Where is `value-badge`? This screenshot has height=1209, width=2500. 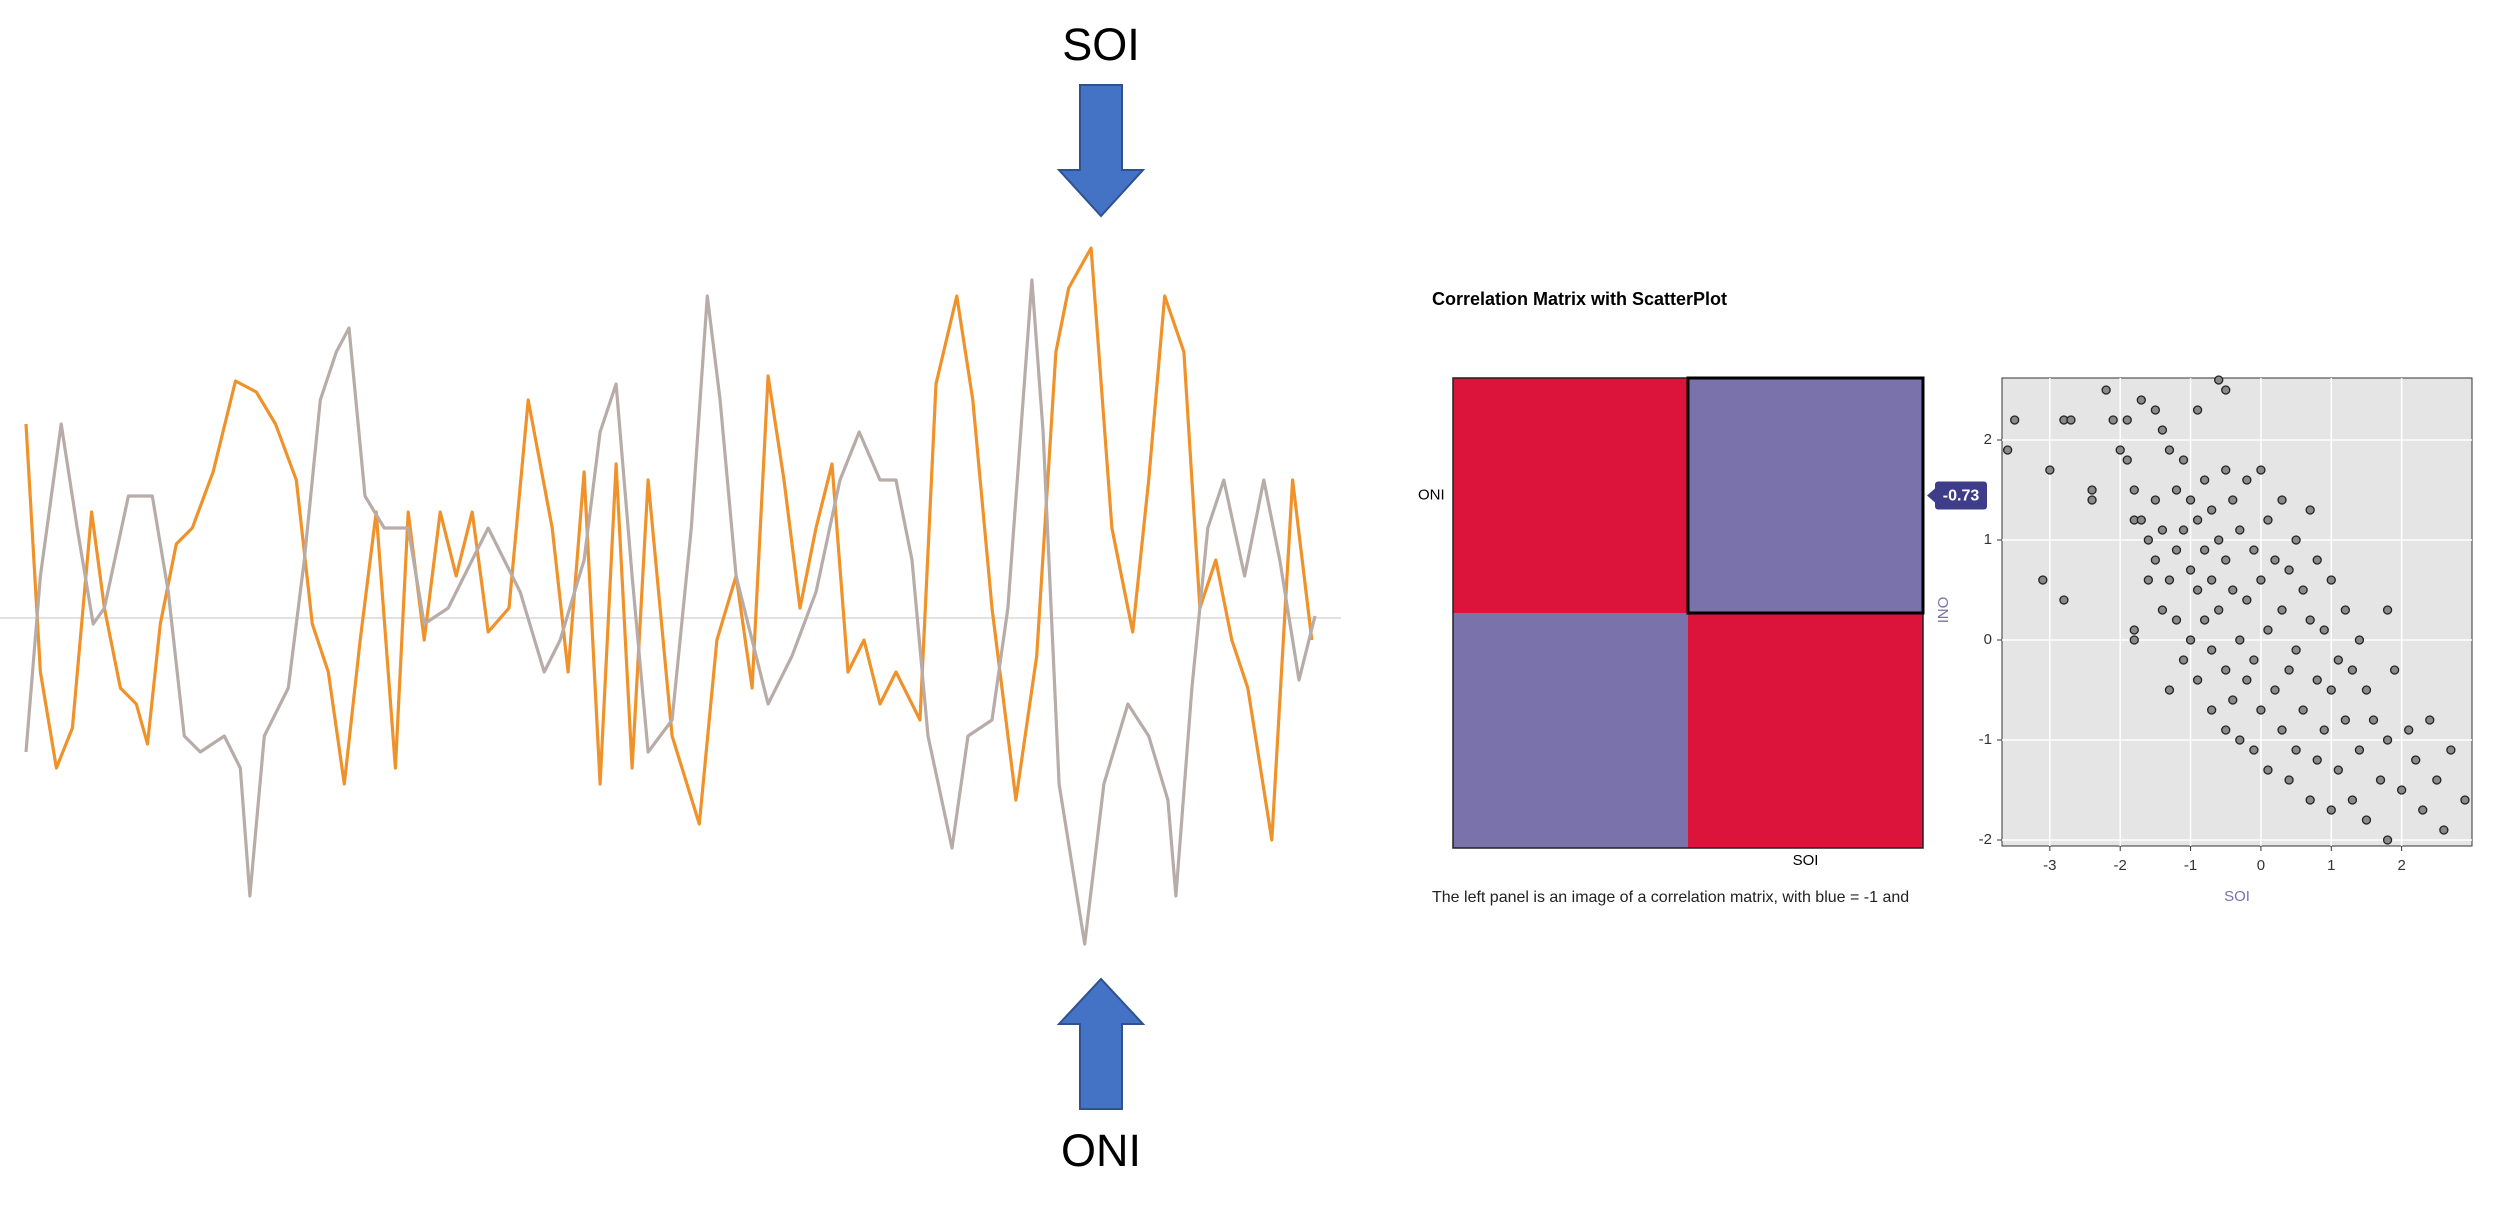 value-badge is located at coordinates (1961, 495).